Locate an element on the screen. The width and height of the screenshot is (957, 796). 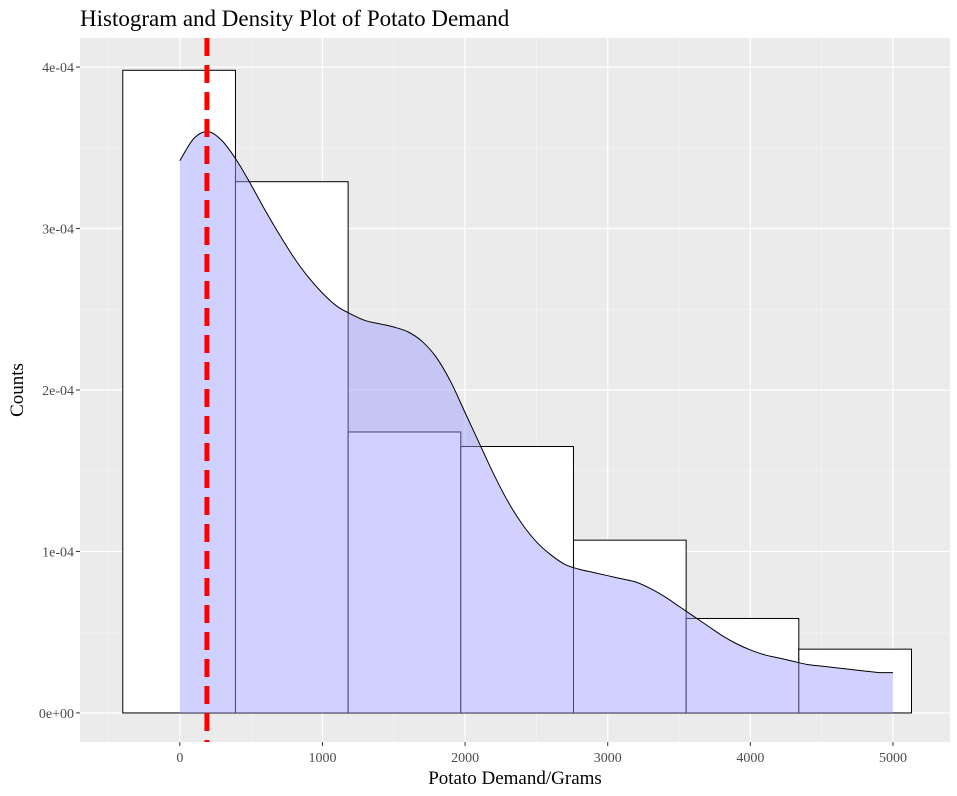
y-tick-label: 2e-04 is located at coordinates (58, 391).